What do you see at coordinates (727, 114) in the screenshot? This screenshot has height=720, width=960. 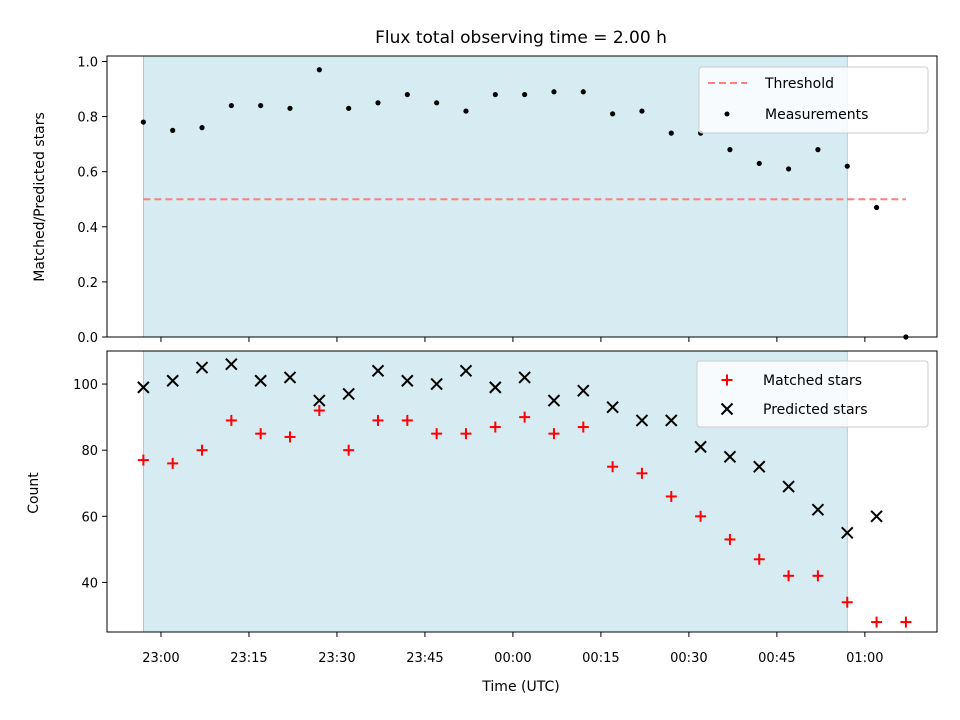 I see `legend-measurement-swatch` at bounding box center [727, 114].